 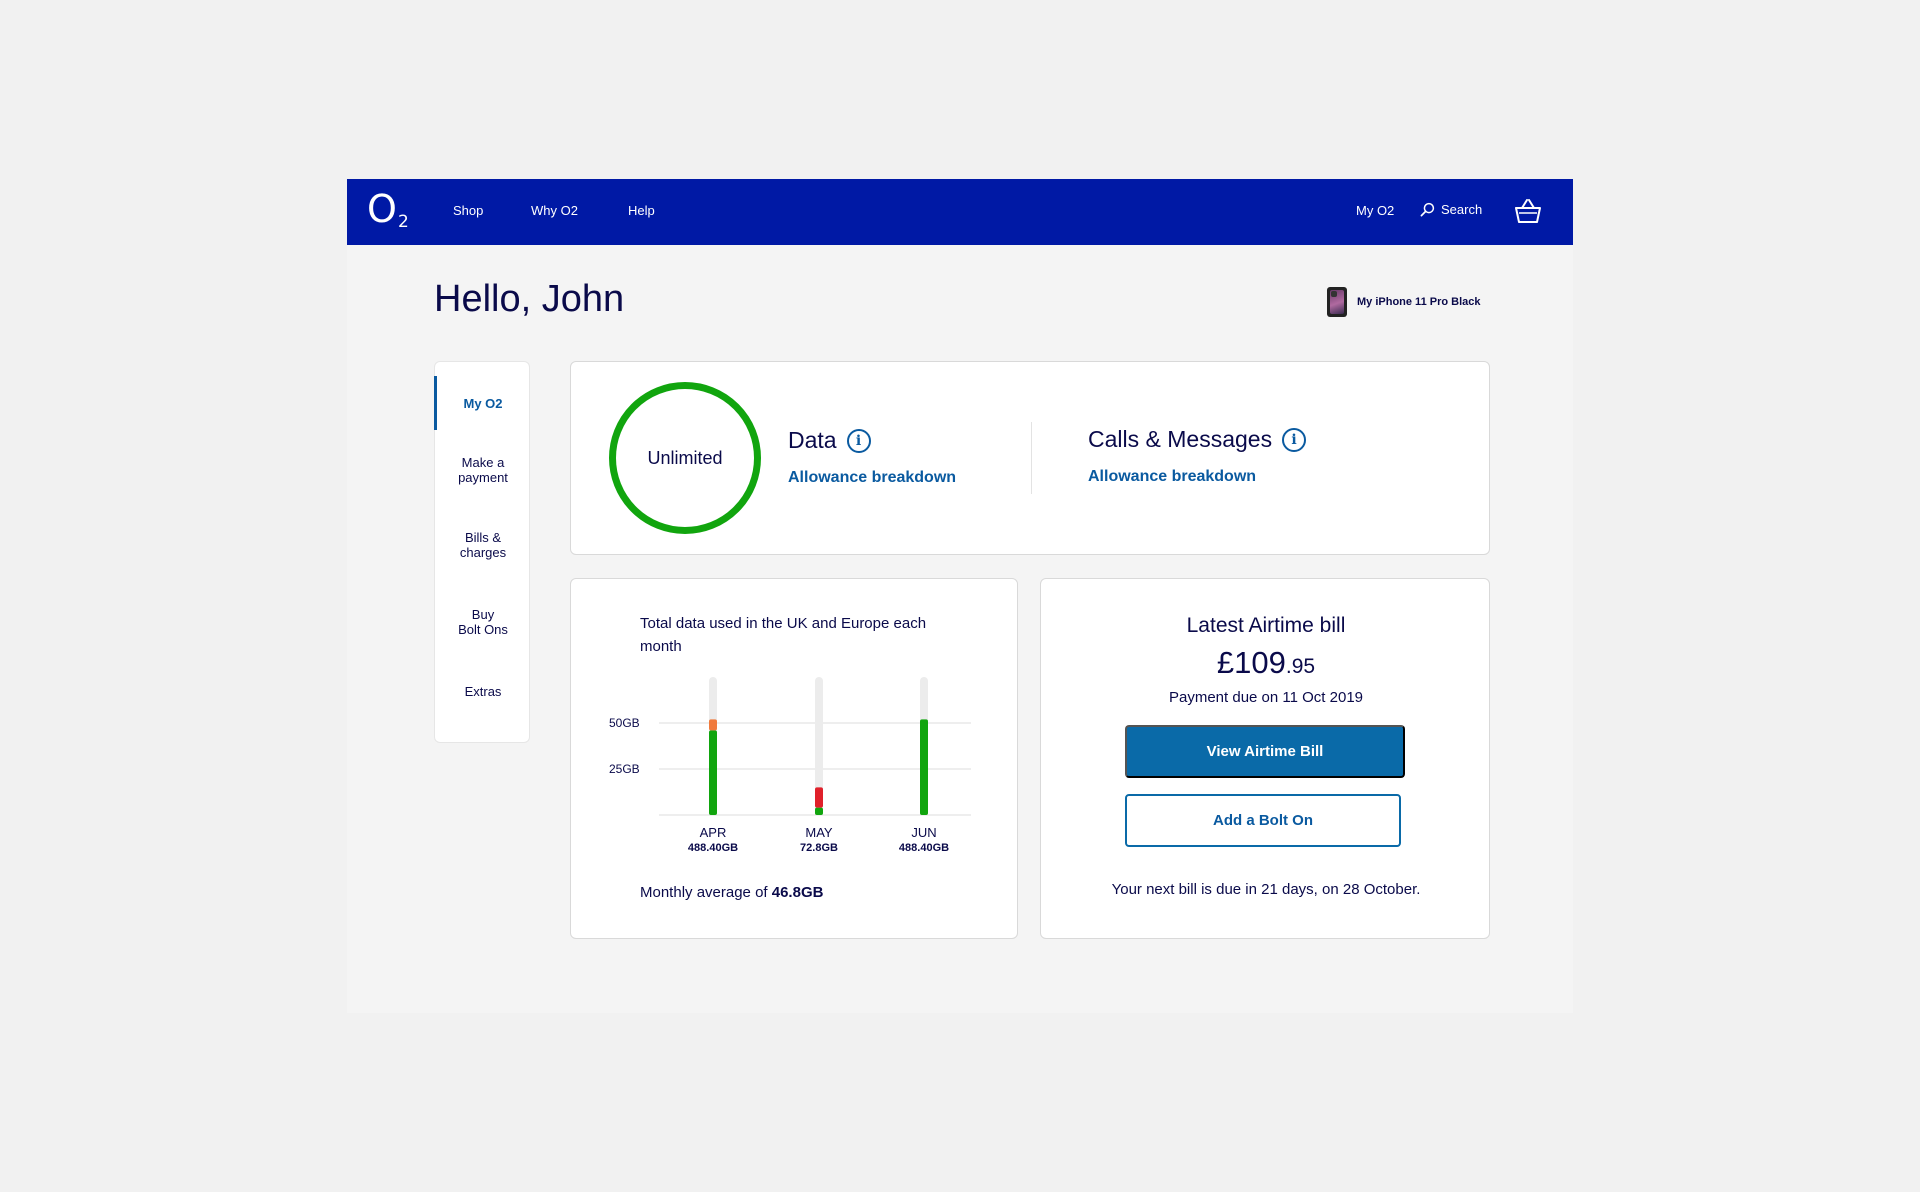 What do you see at coordinates (483, 537) in the screenshot?
I see `sidebar-item-label: Bills &` at bounding box center [483, 537].